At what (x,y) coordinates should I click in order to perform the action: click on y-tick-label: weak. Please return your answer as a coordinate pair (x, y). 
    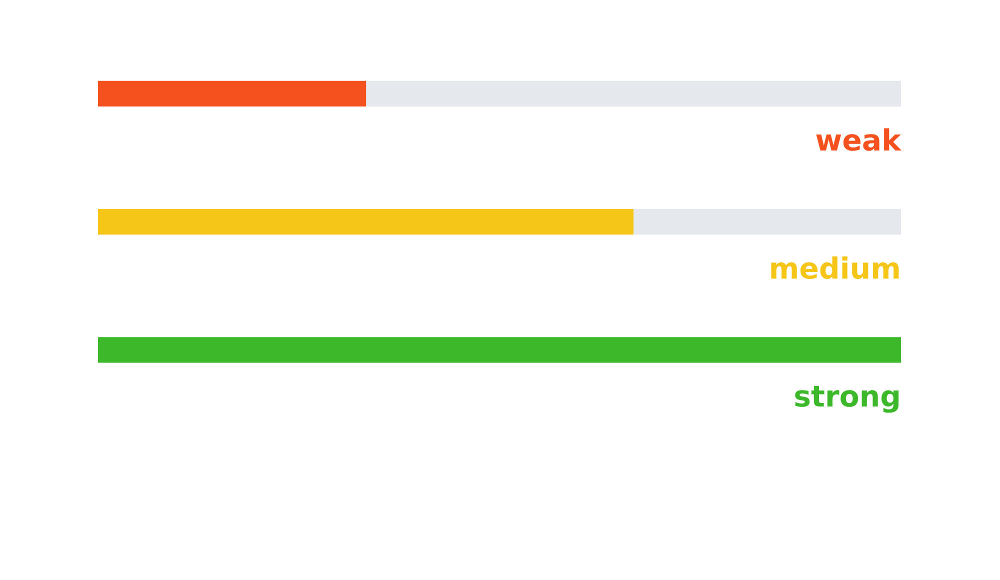
    Looking at the image, I should click on (859, 139).